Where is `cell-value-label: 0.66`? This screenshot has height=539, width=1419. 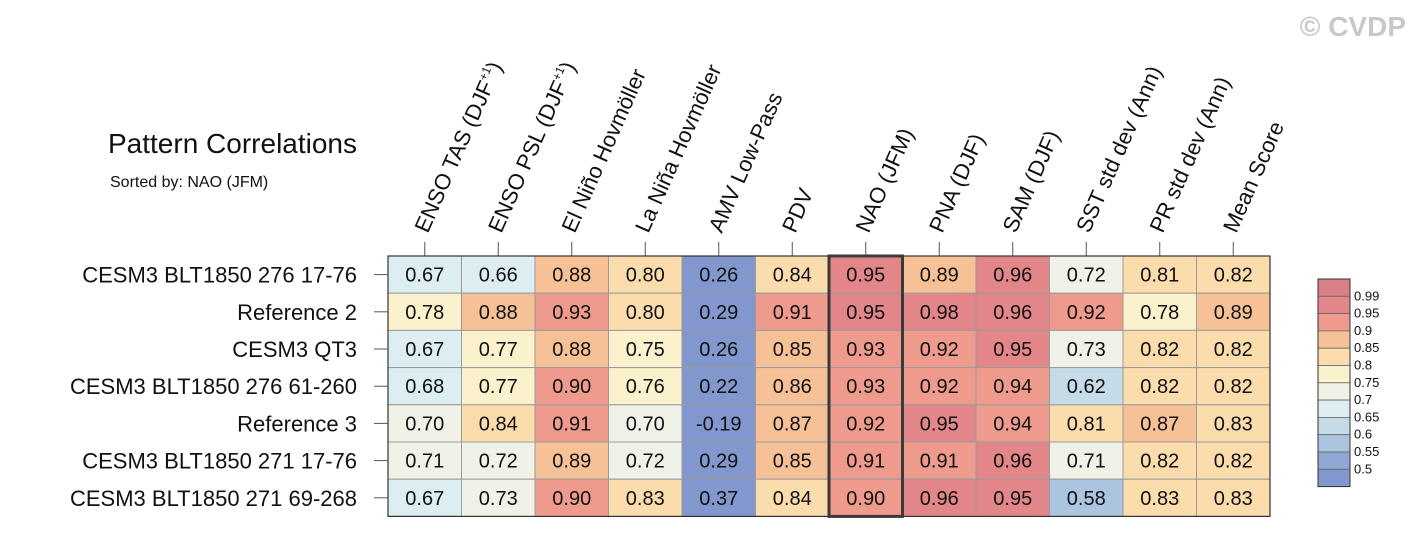
cell-value-label: 0.66 is located at coordinates (498, 276).